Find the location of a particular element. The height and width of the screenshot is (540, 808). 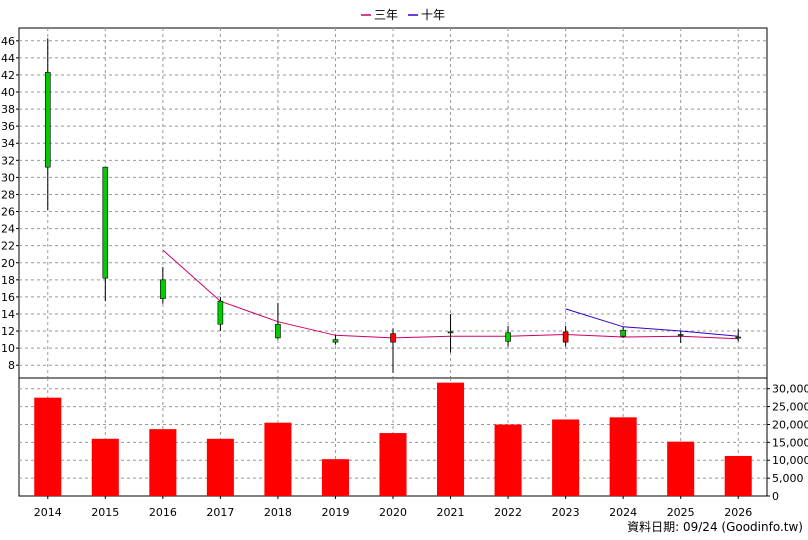

price-ytick-label: 10 is located at coordinates (8, 348).